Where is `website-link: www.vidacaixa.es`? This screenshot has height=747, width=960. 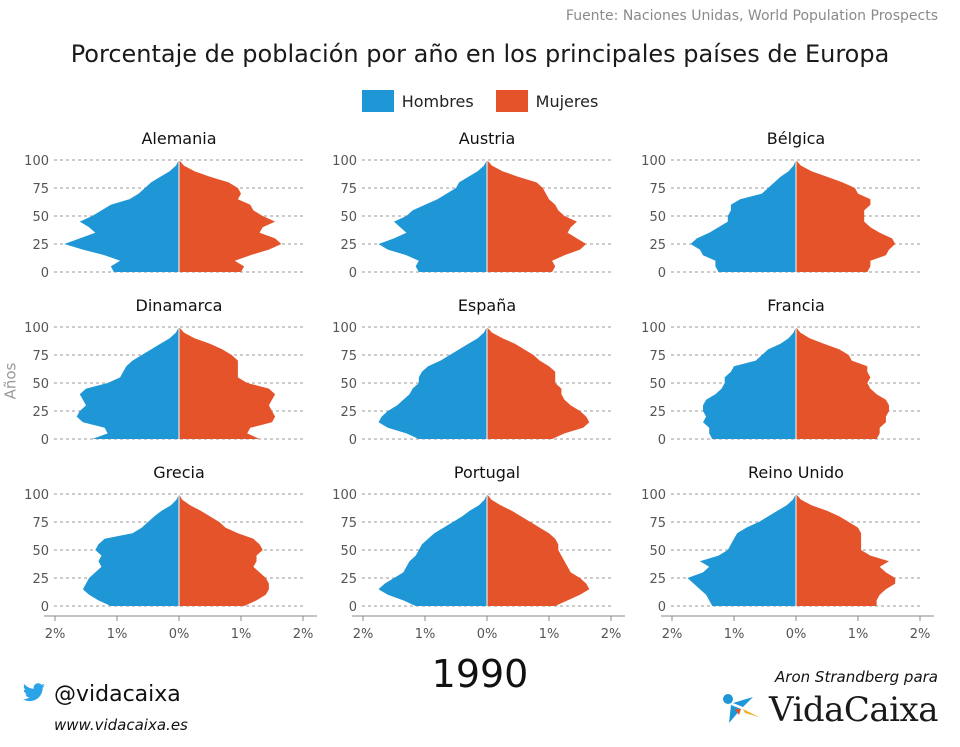 website-link: www.vidacaixa.es is located at coordinates (121, 725).